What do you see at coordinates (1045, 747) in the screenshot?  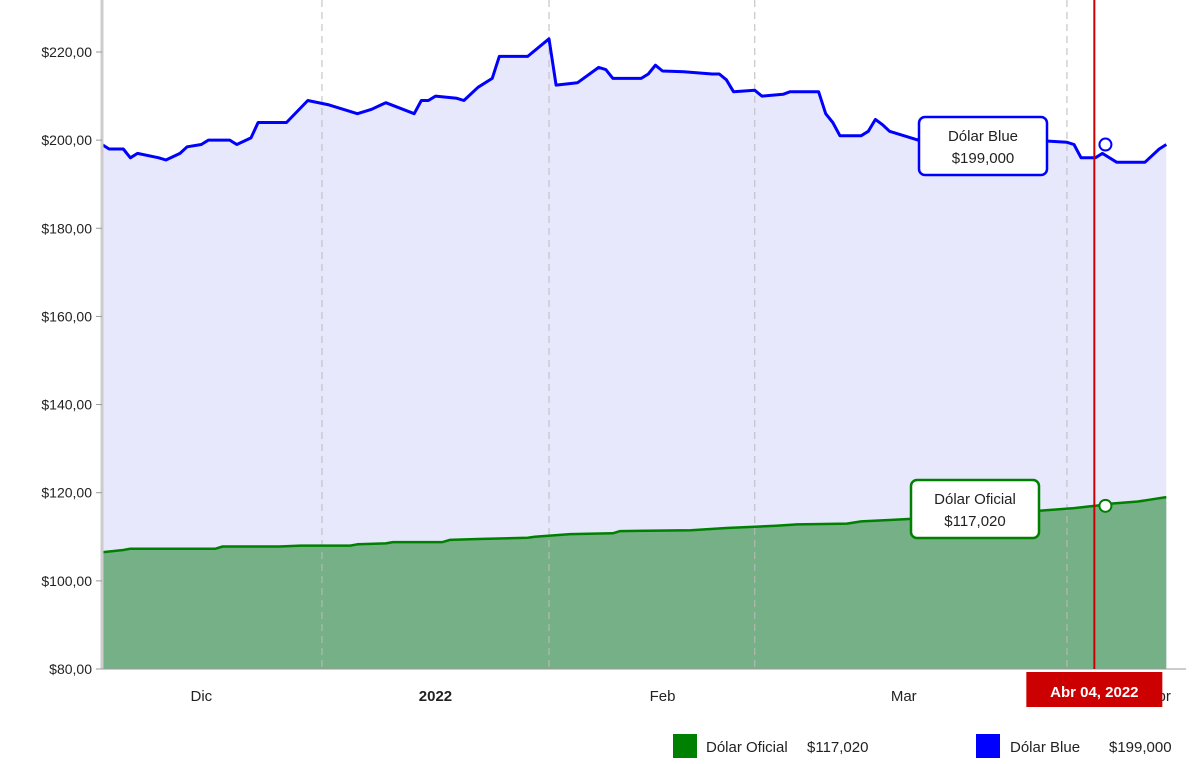 I see `blue-legend-name: Dólar Blue` at bounding box center [1045, 747].